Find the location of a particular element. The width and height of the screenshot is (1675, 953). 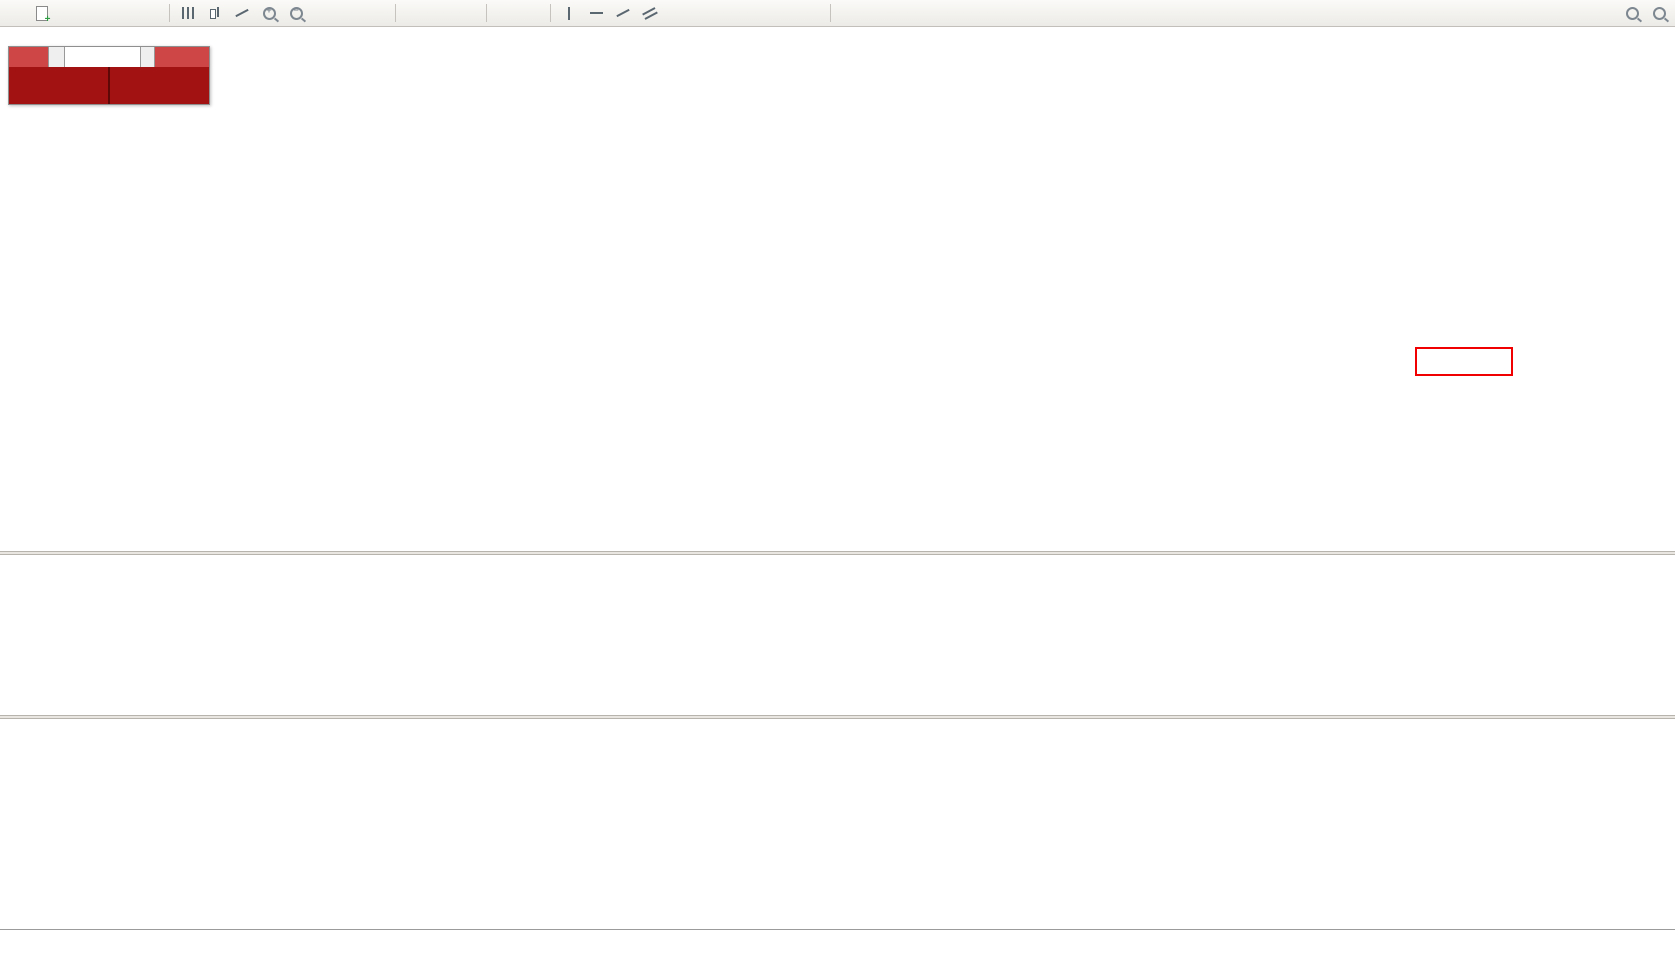

channel-button is located at coordinates (650, 13).